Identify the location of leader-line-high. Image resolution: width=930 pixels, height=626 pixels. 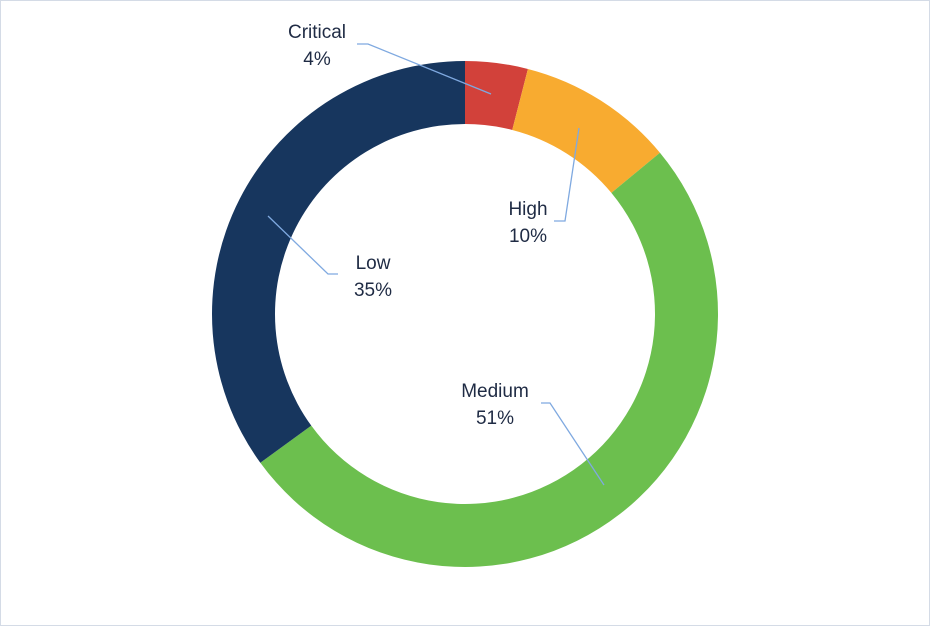
(567, 174).